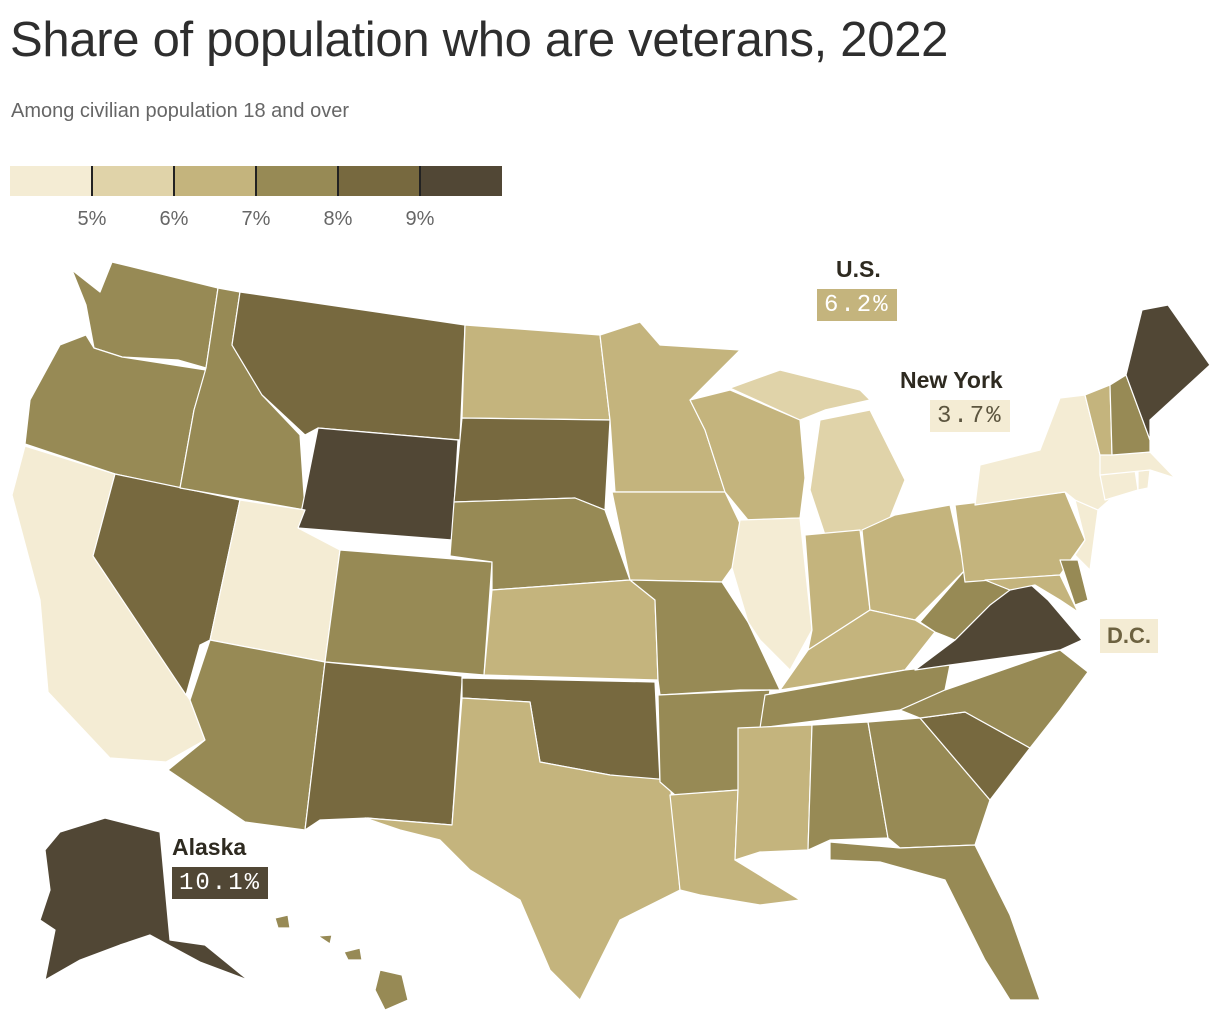 The width and height of the screenshot is (1220, 1026). What do you see at coordinates (383, 746) in the screenshot?
I see `state-nm` at bounding box center [383, 746].